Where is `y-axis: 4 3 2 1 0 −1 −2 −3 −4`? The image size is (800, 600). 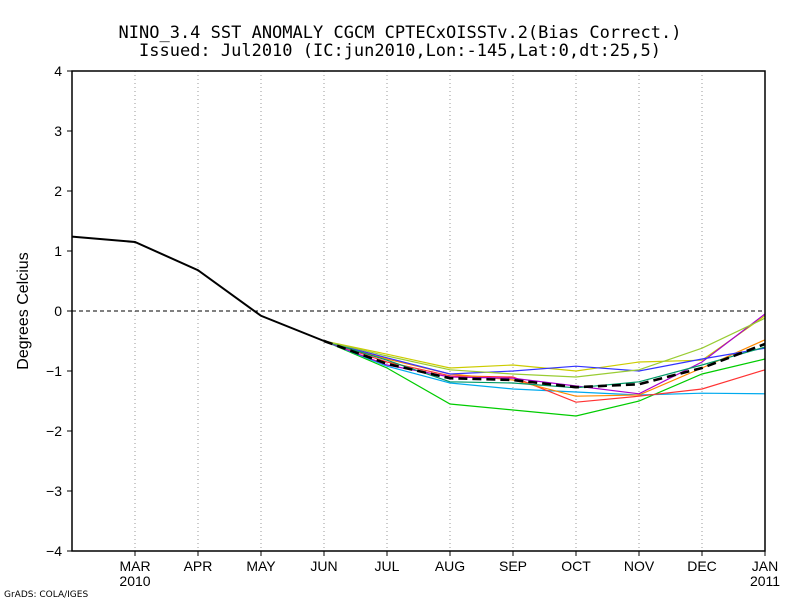
y-axis: 4 3 2 1 0 −1 −2 −3 −4 is located at coordinates (59, 311).